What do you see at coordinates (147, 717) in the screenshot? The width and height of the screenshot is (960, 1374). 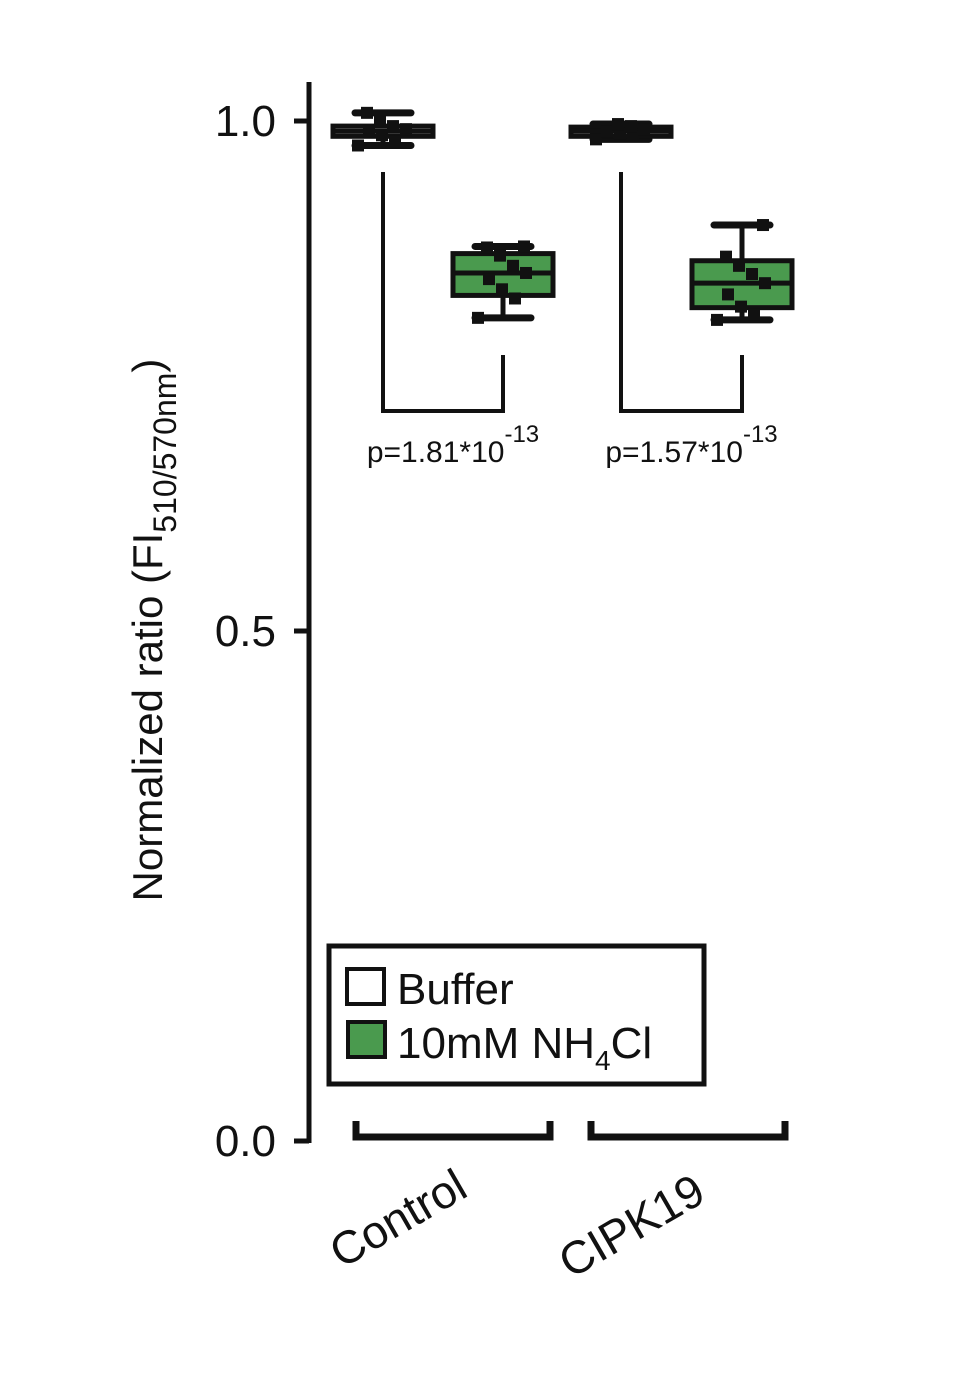 I see `y-axis-label-main: Normalized ratio (FI` at bounding box center [147, 717].